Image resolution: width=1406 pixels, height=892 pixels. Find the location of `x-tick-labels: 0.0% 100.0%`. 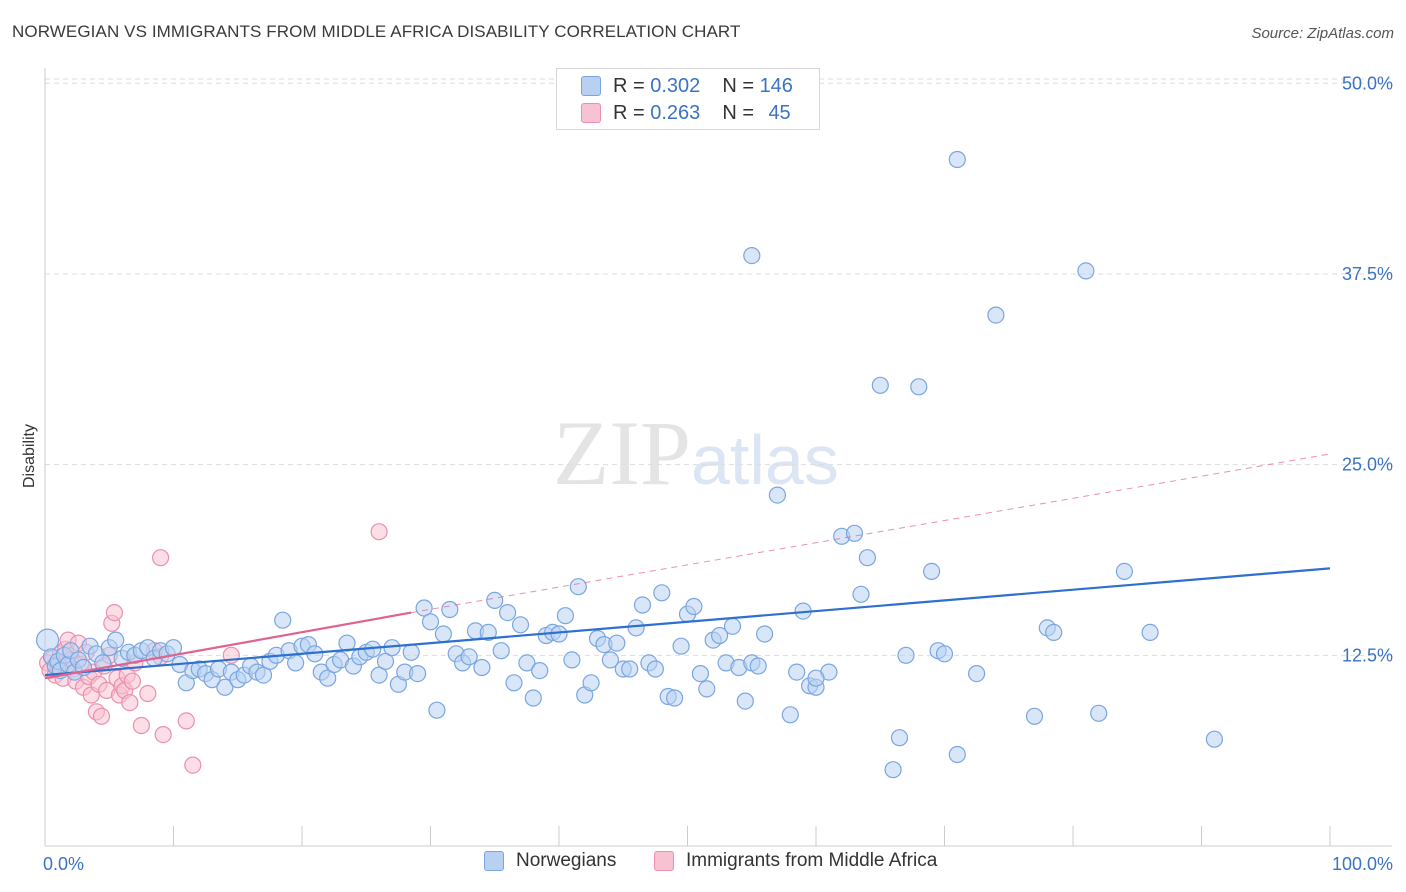

x-tick-labels: 0.0% 100.0% is located at coordinates (718, 864).